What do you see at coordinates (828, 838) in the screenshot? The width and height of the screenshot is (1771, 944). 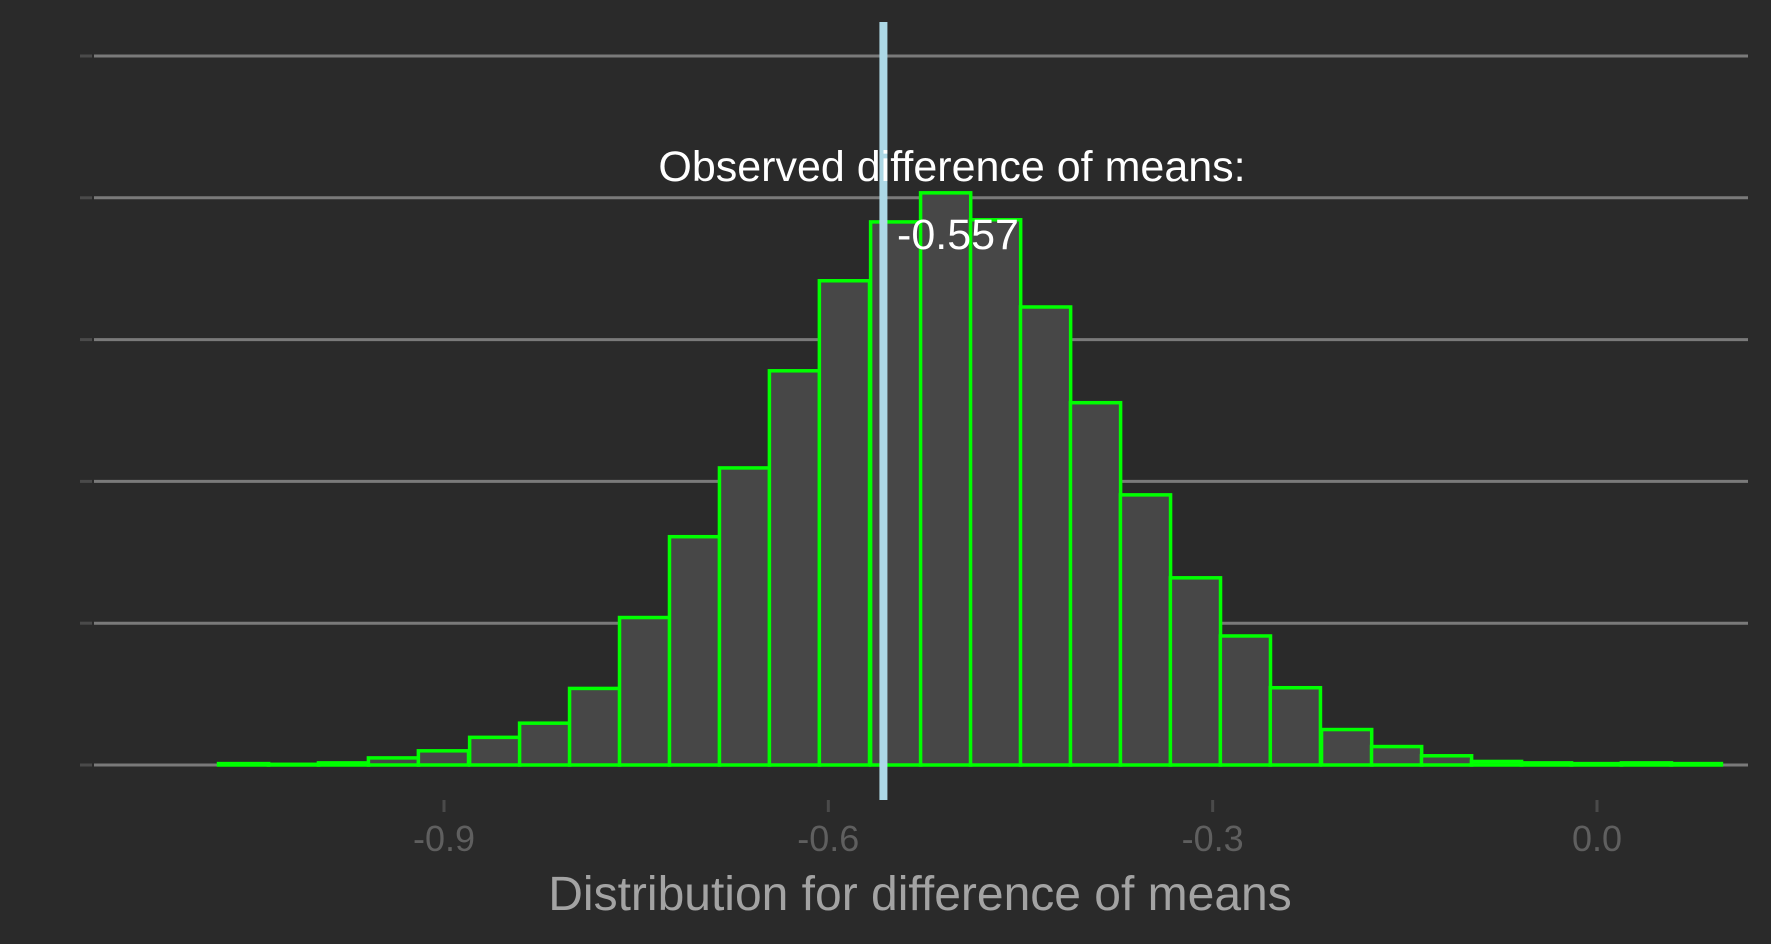 I see `x-tick-label: -0.6` at bounding box center [828, 838].